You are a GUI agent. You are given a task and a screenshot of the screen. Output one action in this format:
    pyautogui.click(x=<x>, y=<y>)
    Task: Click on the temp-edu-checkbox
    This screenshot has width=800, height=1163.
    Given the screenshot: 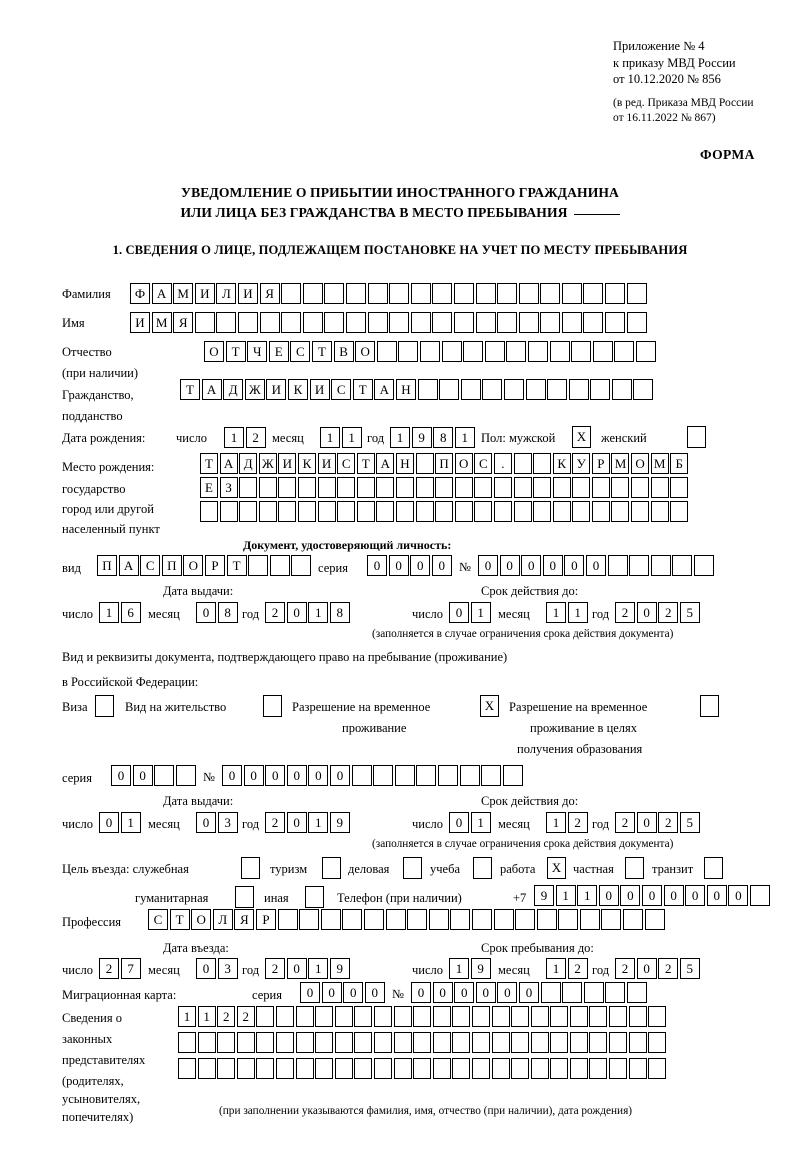 What is the action you would take?
    pyautogui.click(x=709, y=706)
    